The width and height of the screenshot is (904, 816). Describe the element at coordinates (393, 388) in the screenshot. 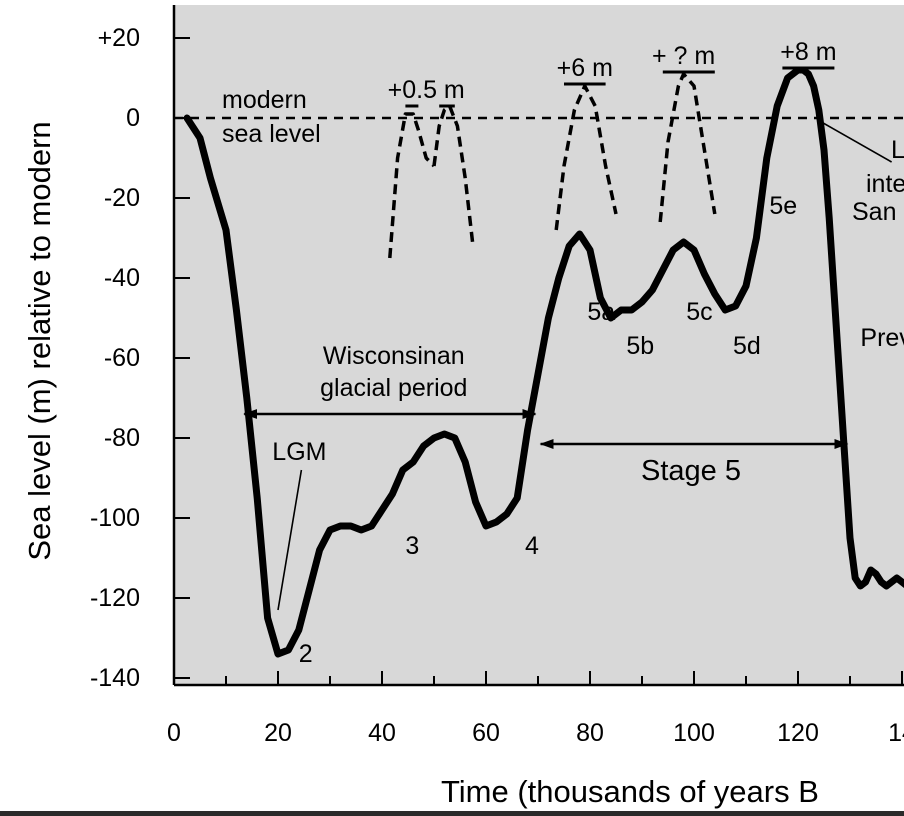

I see `period-label: glacial period` at that location.